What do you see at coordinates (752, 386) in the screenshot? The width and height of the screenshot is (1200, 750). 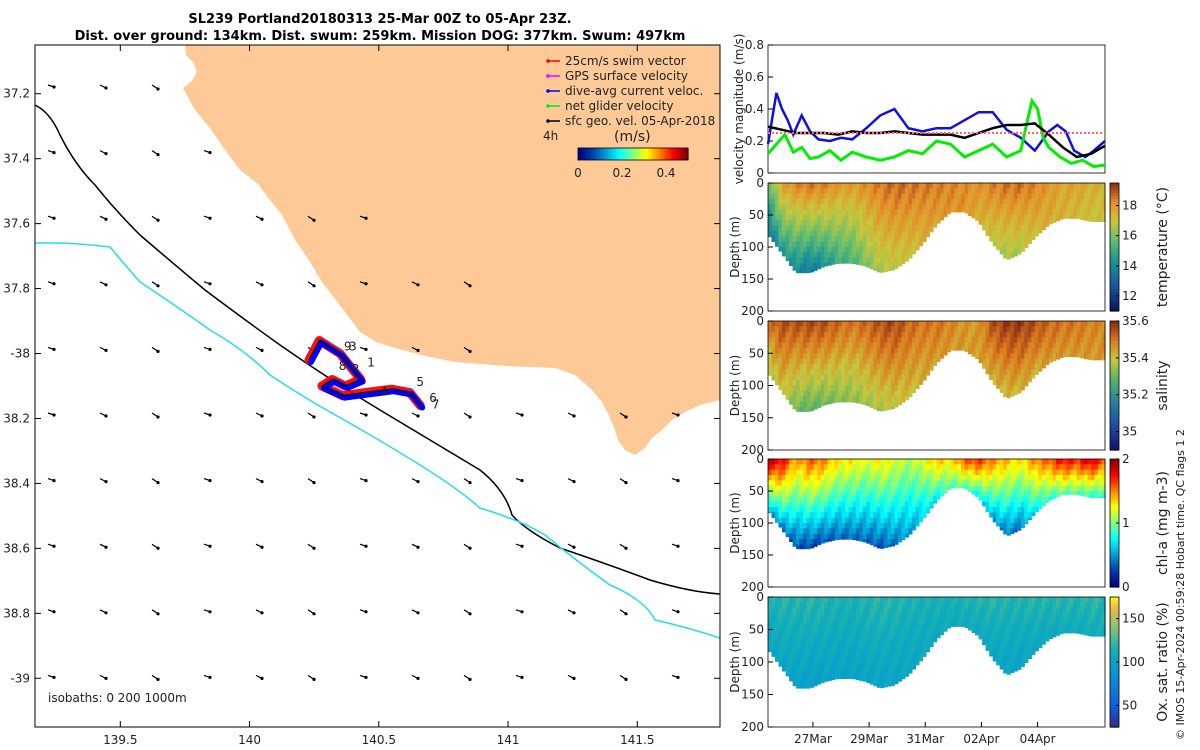 I see `section-y-tick-label: 100` at bounding box center [752, 386].